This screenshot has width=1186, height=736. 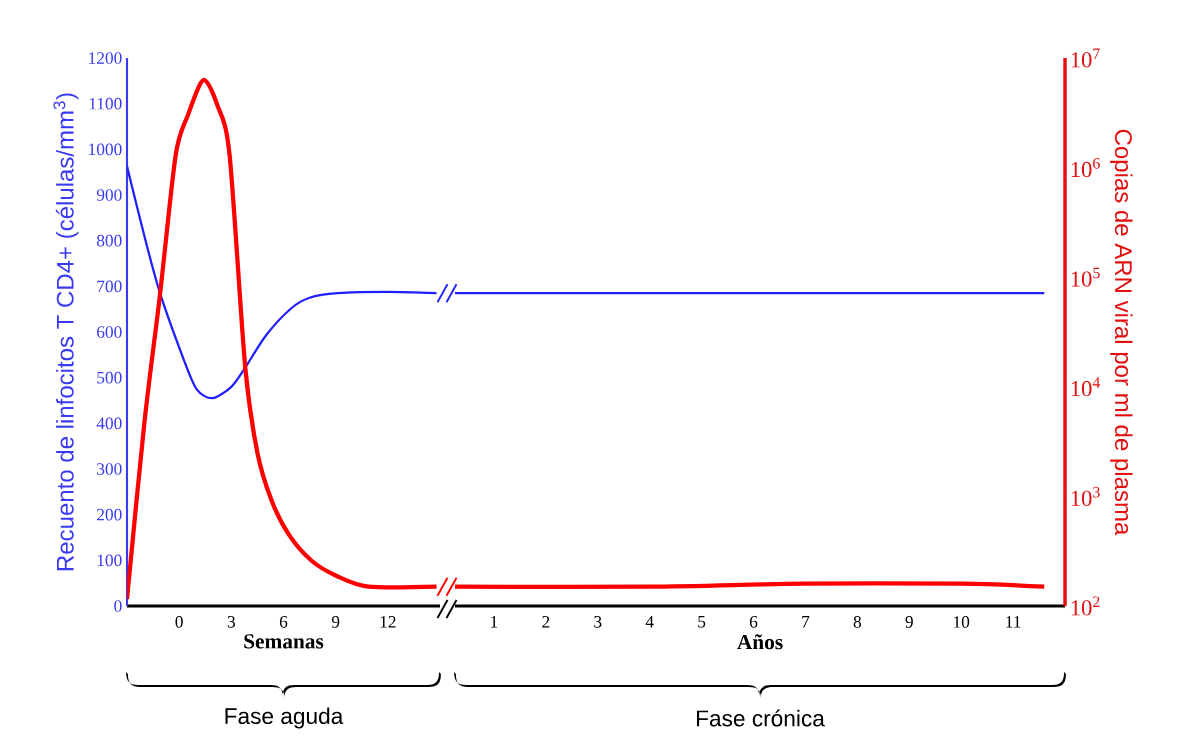 I want to click on x-tick-label: 1, so click(x=494, y=622).